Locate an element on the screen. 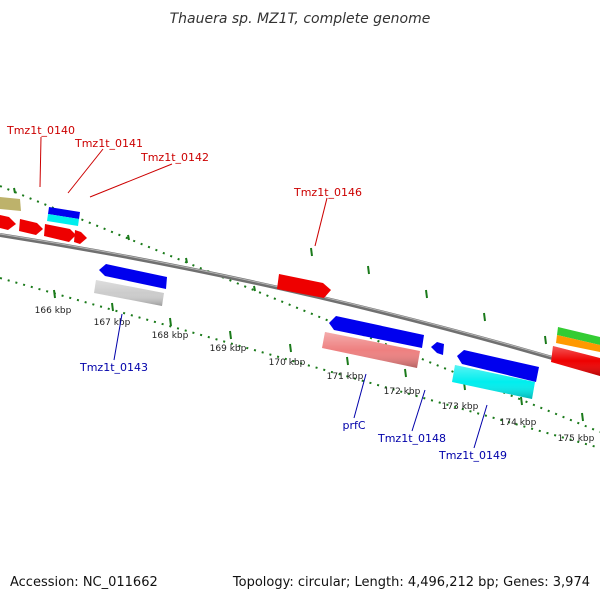  kbp-label: 173 kbp is located at coordinates (460, 407).